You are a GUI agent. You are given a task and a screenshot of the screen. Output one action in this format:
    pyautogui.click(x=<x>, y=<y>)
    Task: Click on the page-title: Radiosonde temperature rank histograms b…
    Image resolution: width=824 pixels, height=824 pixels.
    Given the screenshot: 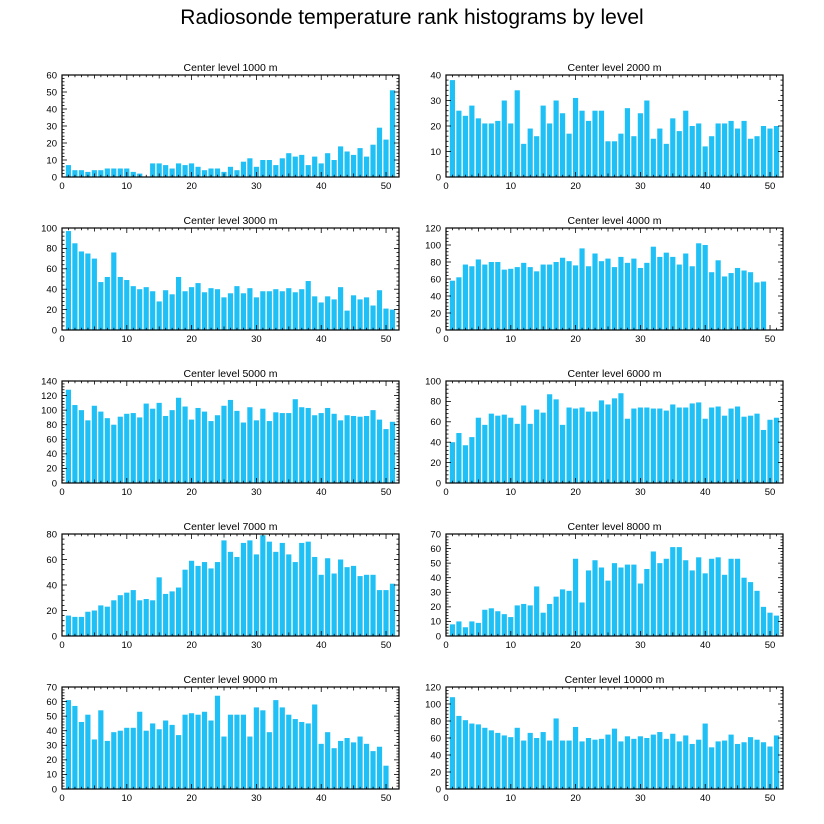 What is the action you would take?
    pyautogui.click(x=412, y=17)
    